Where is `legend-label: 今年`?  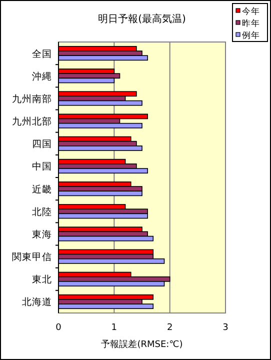
legend-label: 今年 is located at coordinates (251, 11).